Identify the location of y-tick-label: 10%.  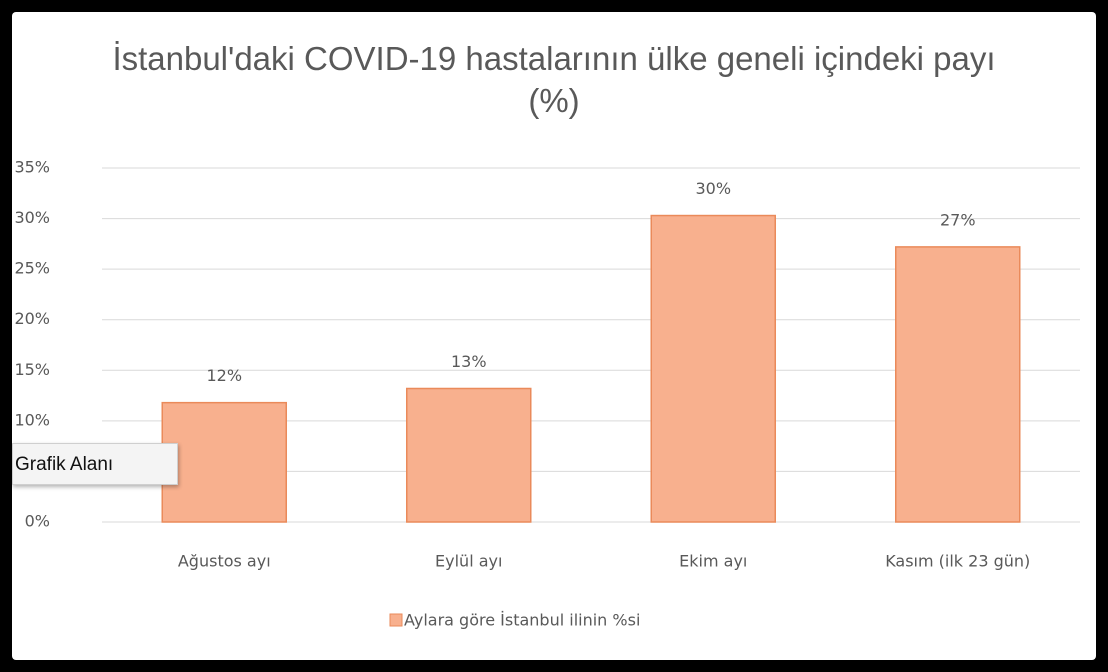
(32, 419).